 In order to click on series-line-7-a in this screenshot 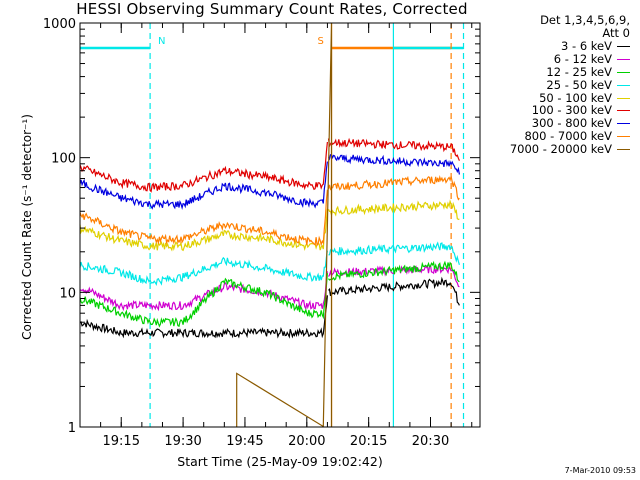, I will do `click(203, 218)`.